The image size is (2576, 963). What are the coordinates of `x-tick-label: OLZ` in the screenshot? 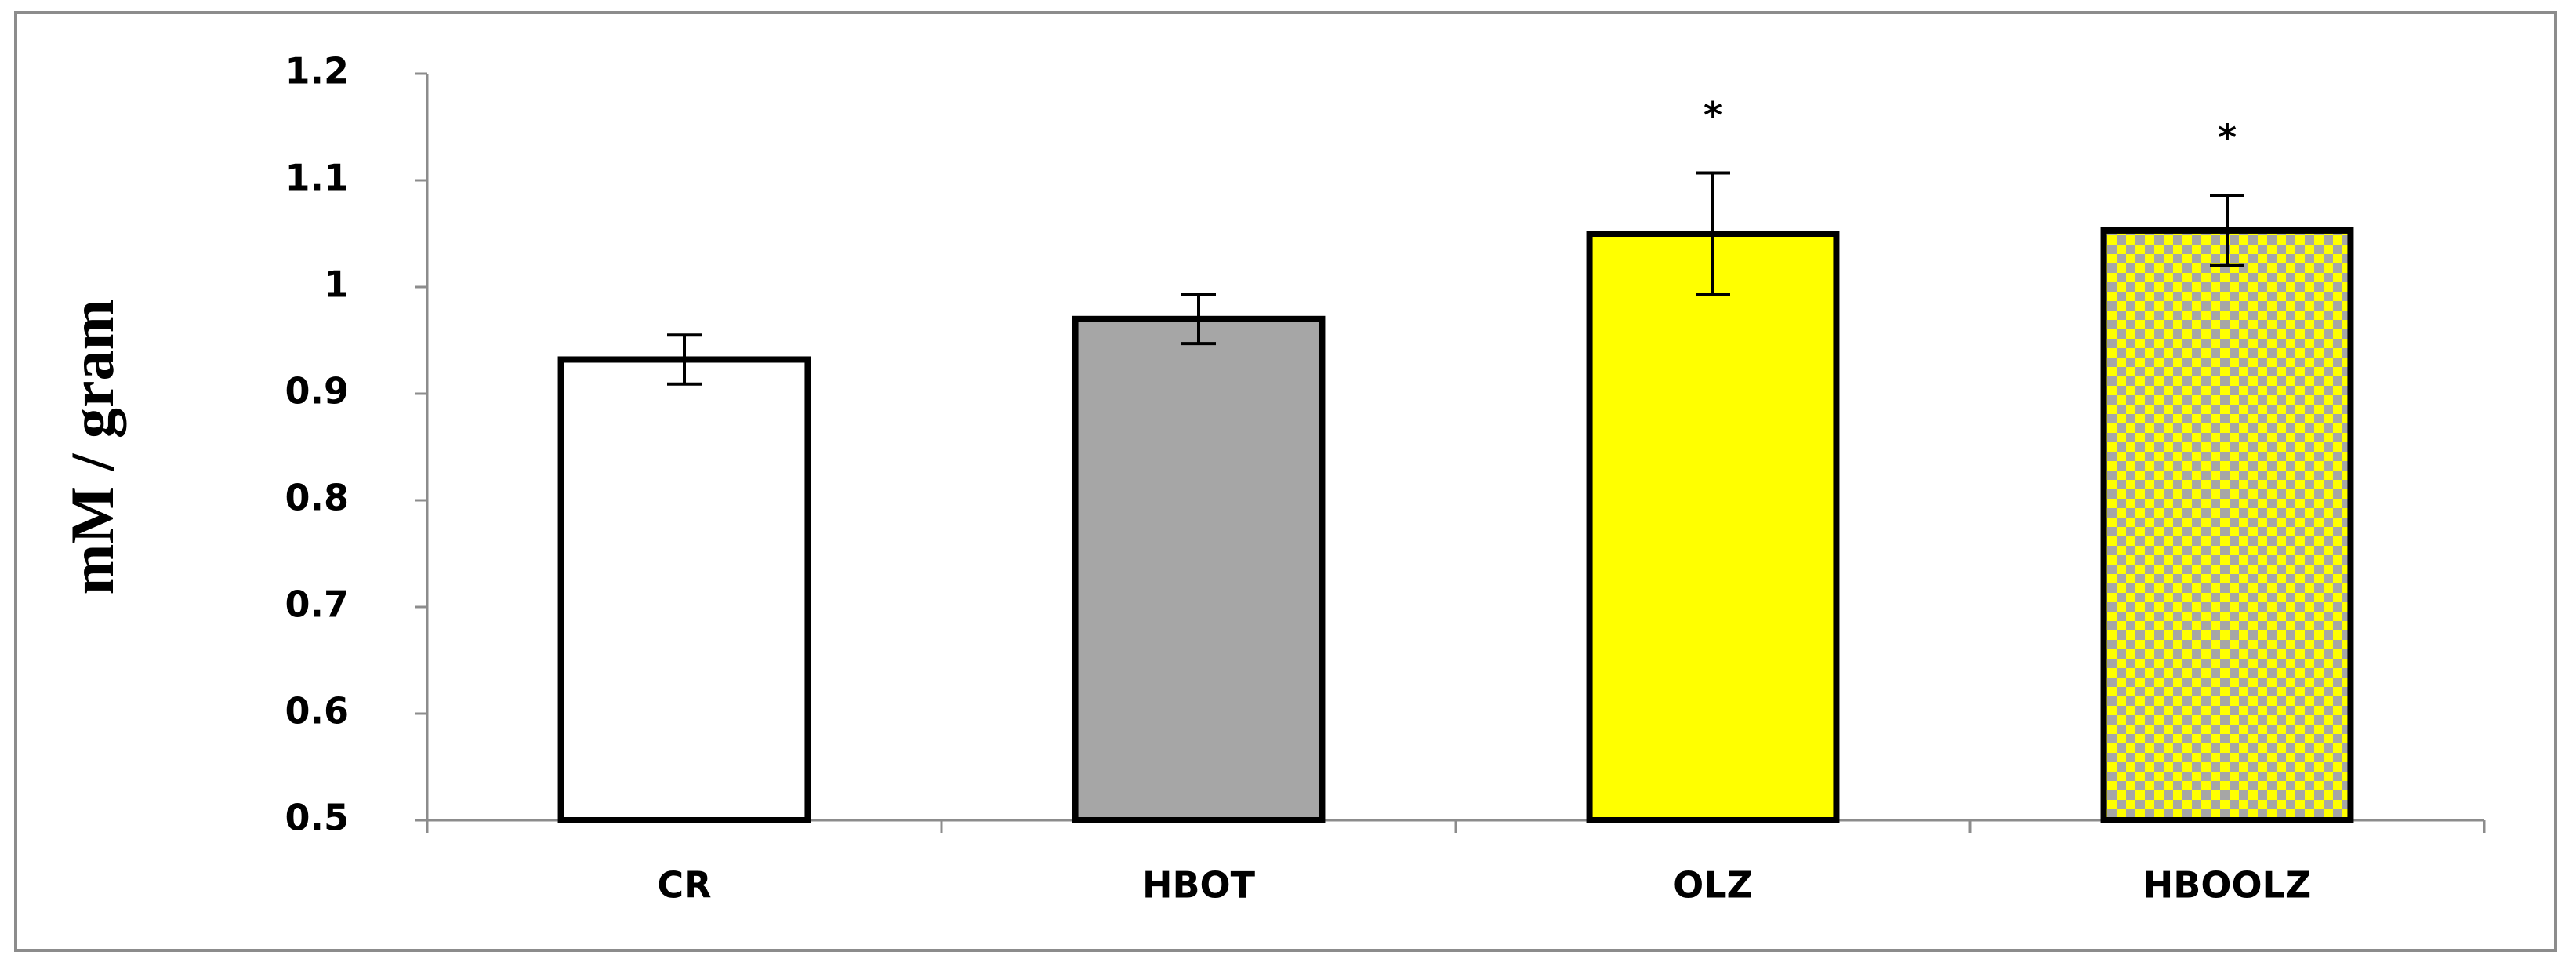 It's located at (1713, 885).